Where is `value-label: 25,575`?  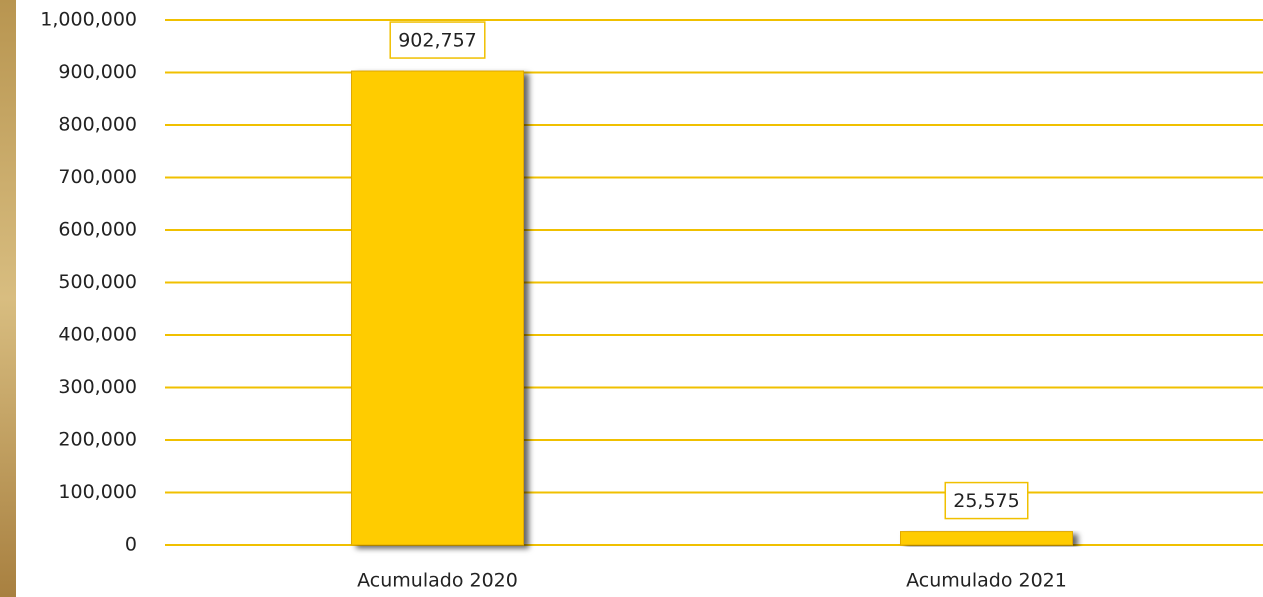 value-label: 25,575 is located at coordinates (986, 501).